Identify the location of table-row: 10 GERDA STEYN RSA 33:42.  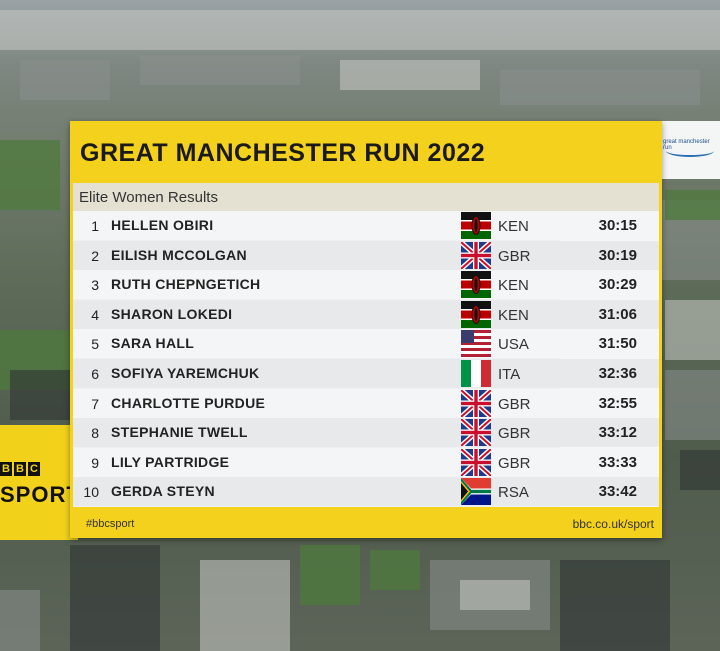
(366, 492).